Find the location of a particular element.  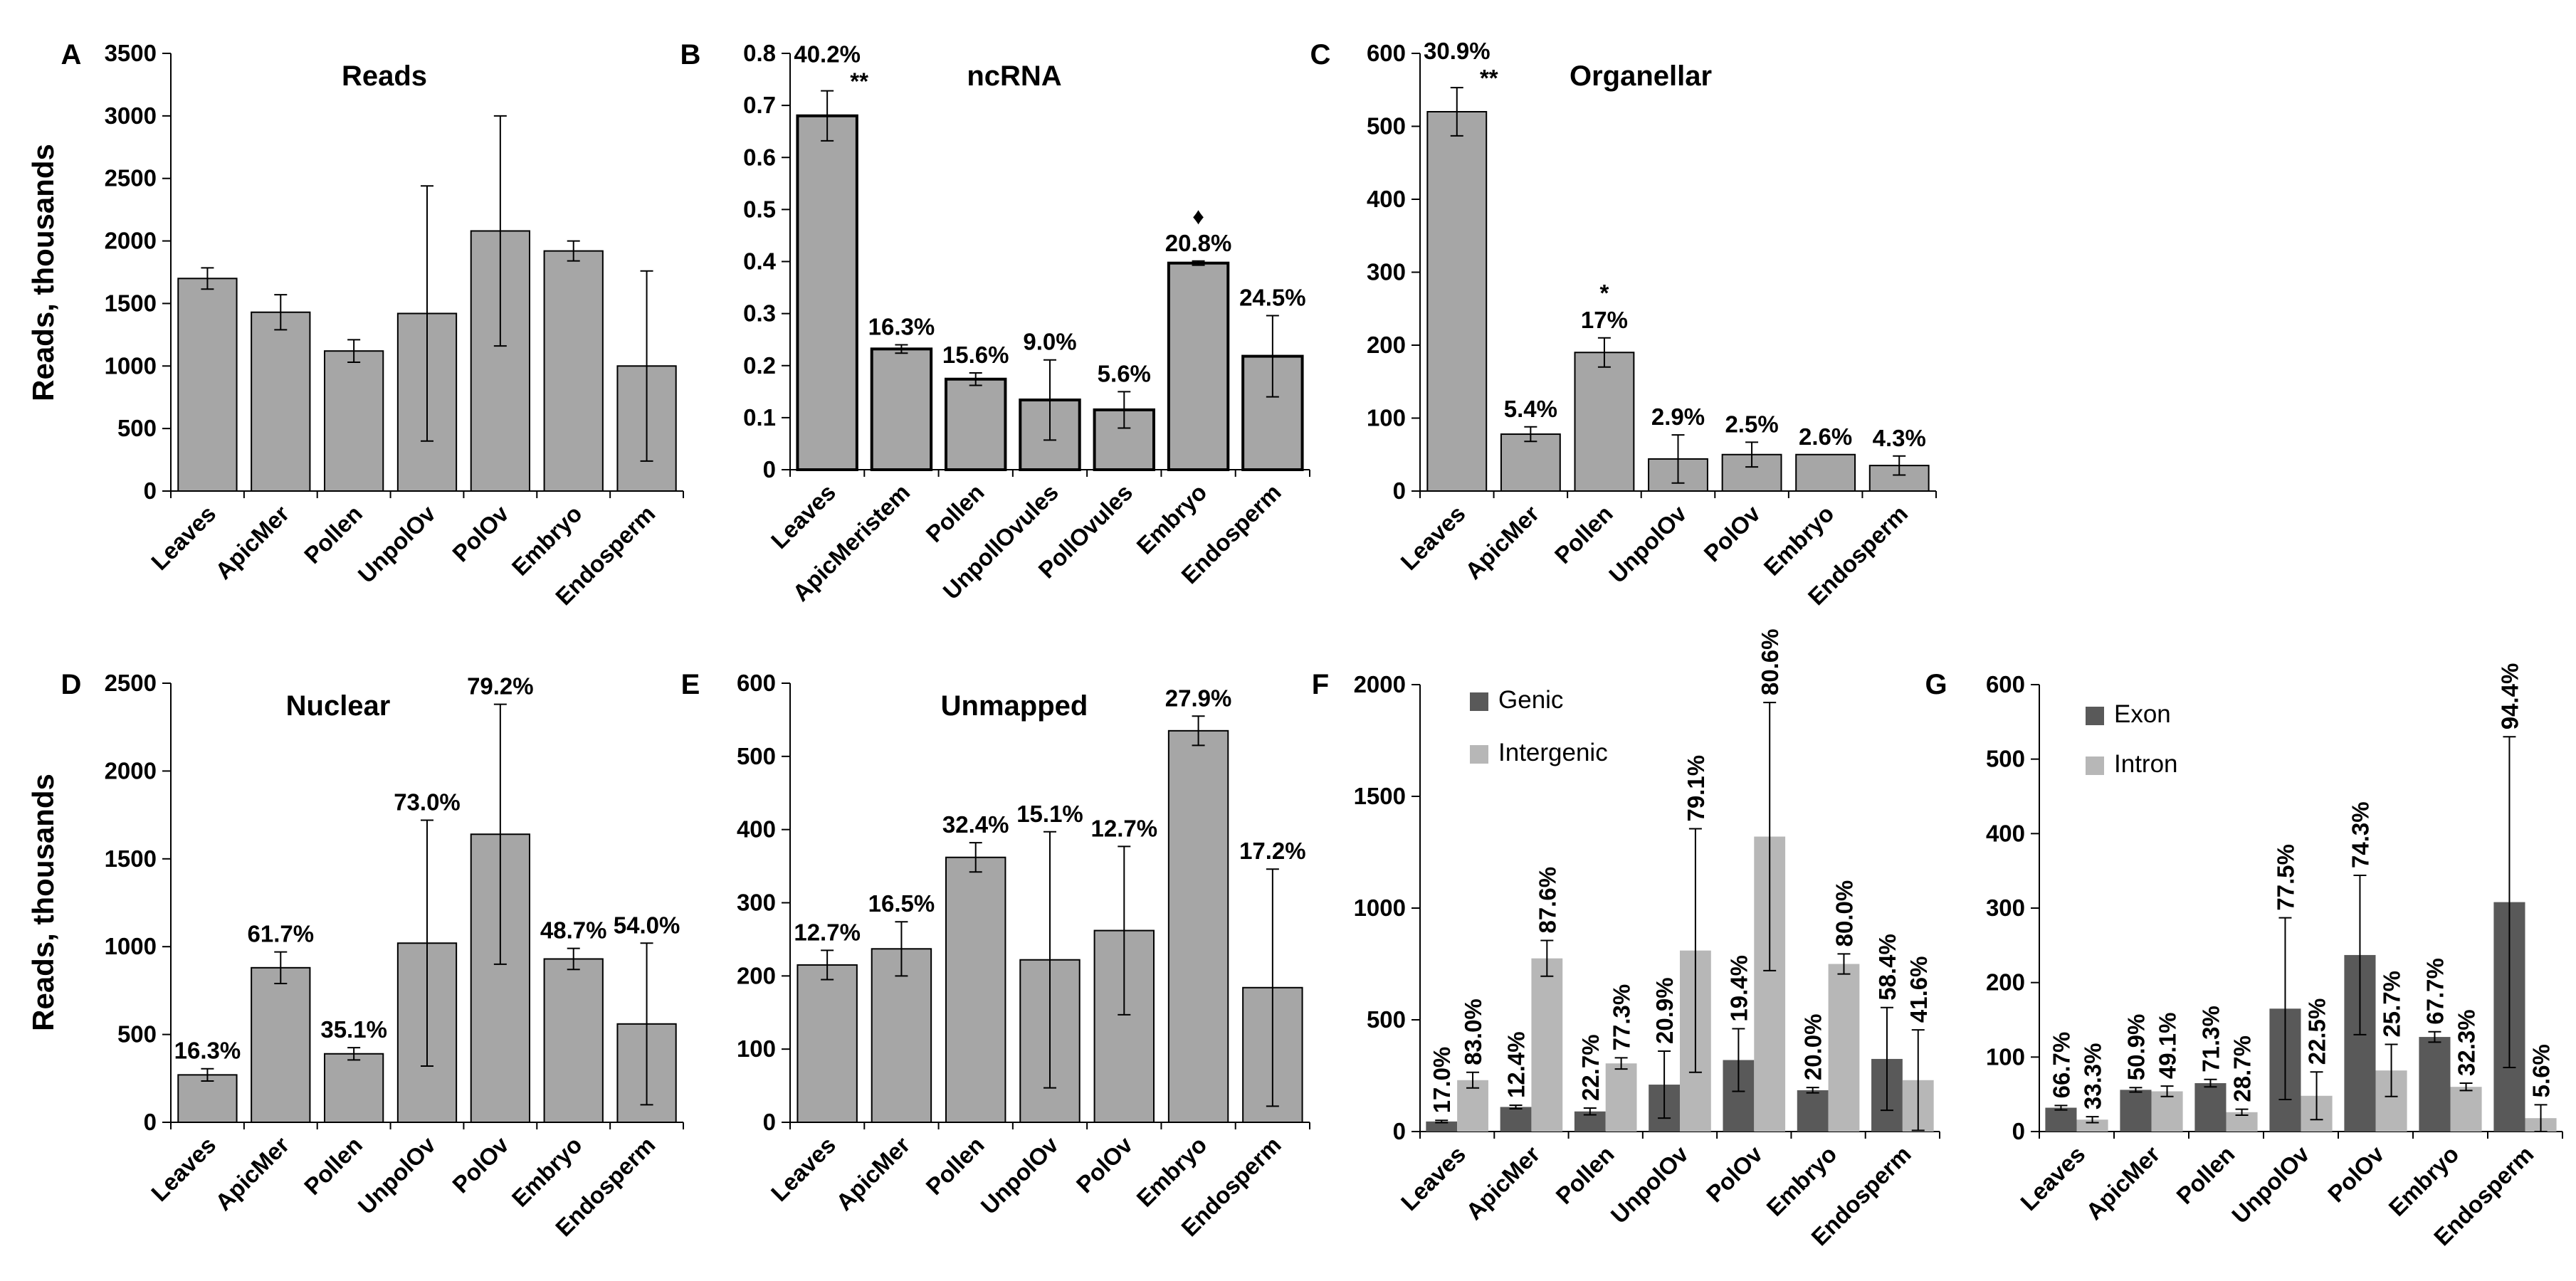

panel-D-data-label: 48.7% is located at coordinates (573, 930).